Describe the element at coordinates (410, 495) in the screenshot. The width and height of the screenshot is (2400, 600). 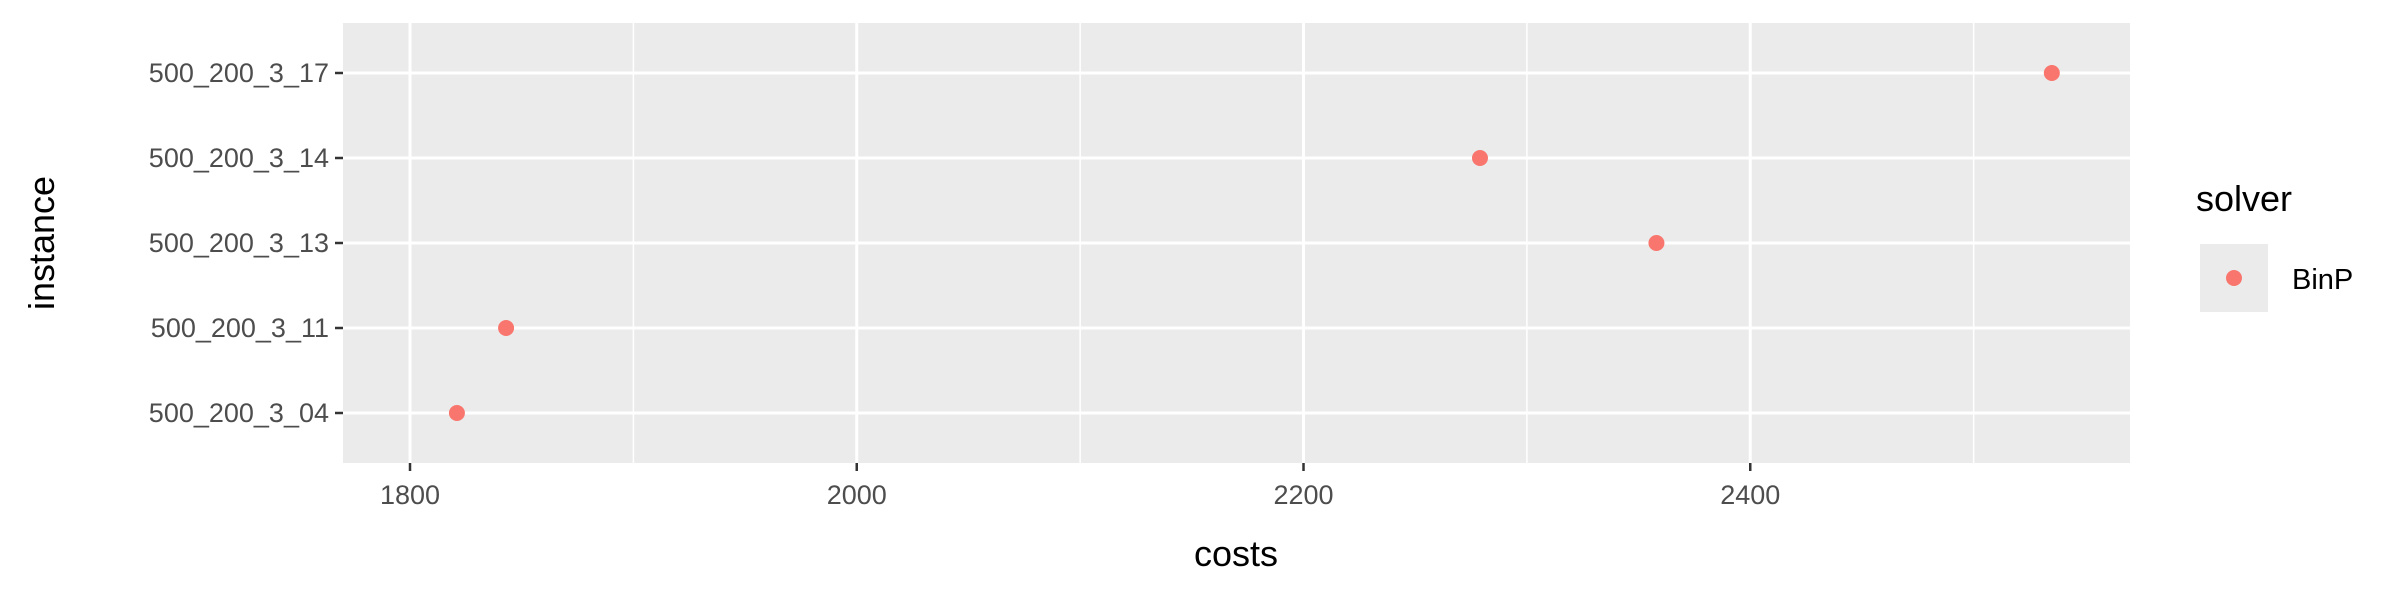
I see `x-tick-label: 1800` at that location.